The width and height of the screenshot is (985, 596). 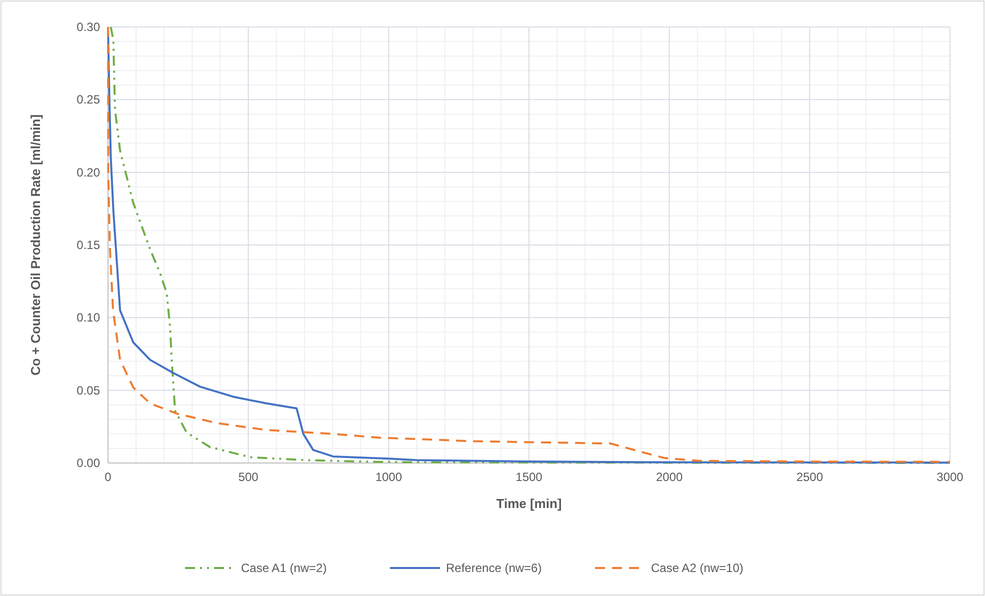 I want to click on x-tick-label: 3000, so click(x=950, y=477).